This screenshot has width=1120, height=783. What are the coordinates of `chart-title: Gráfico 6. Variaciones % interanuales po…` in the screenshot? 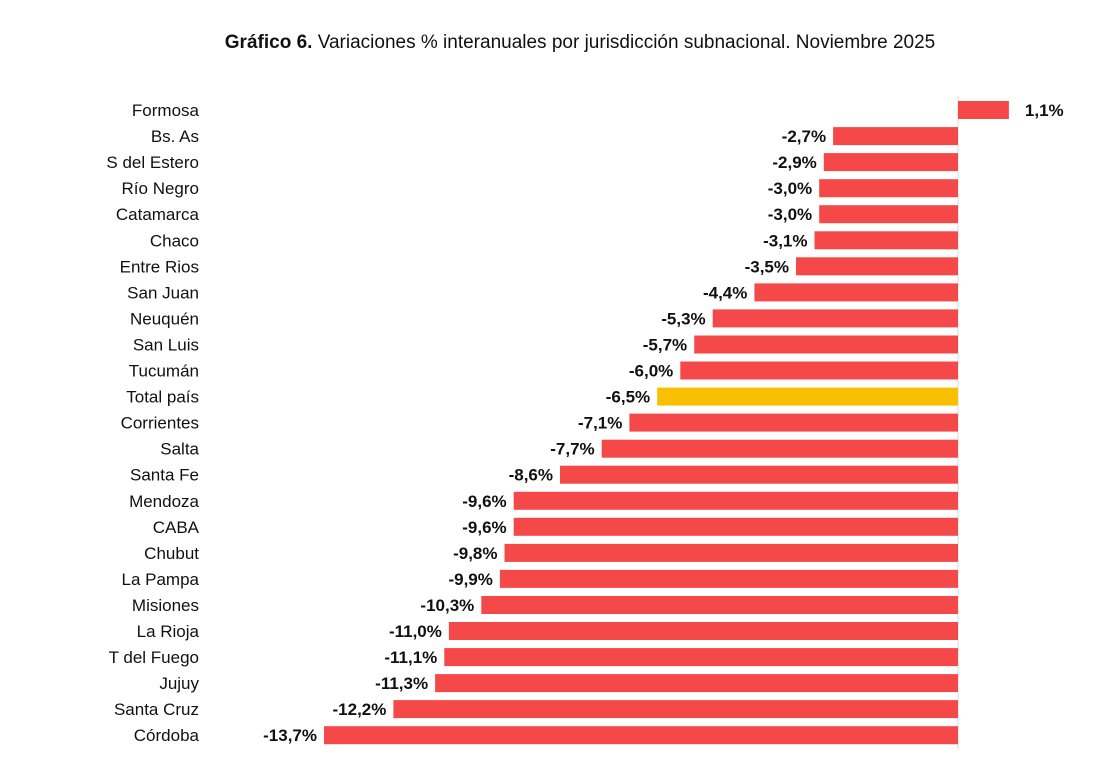 It's located at (560, 43).